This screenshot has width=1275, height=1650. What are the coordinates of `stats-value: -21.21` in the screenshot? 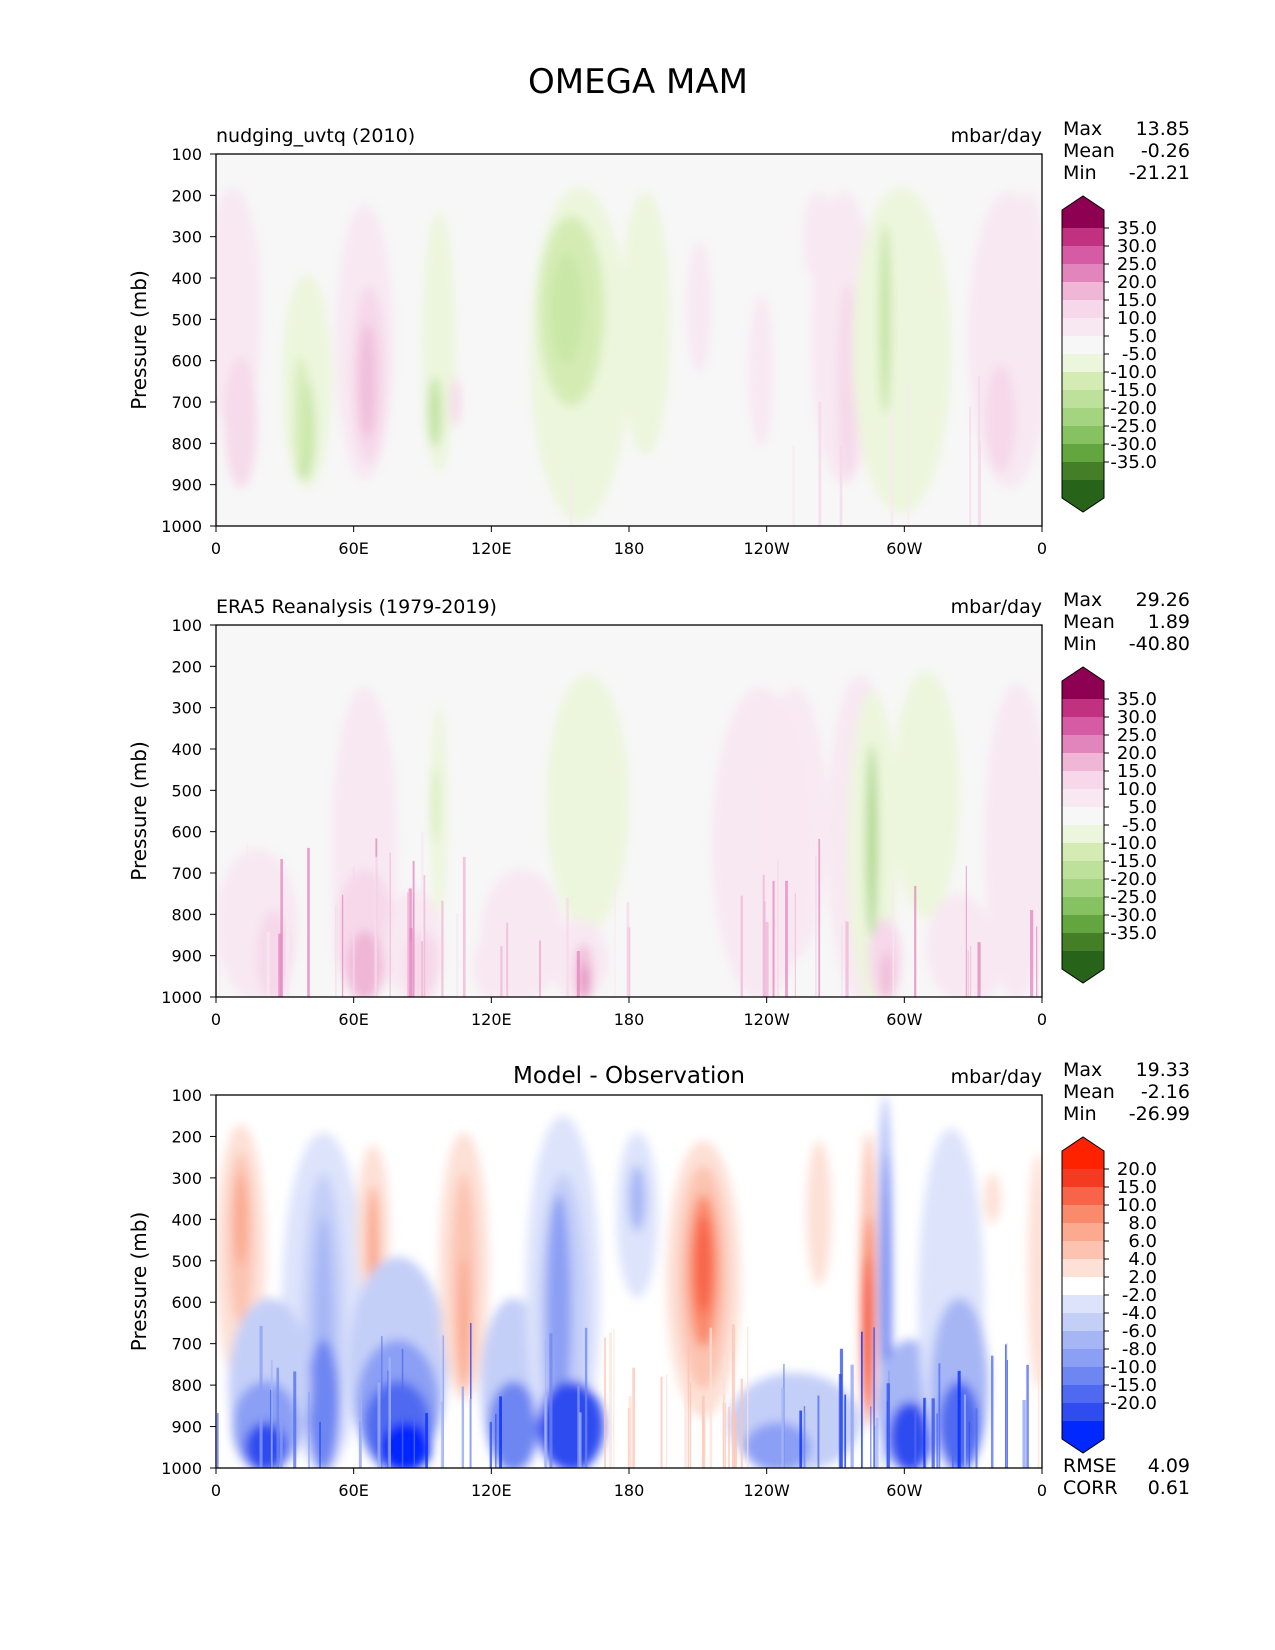 It's located at (1159, 173).